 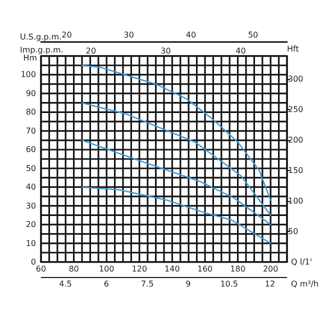 I want to click on y-tick-label: 10, so click(x=31, y=243).